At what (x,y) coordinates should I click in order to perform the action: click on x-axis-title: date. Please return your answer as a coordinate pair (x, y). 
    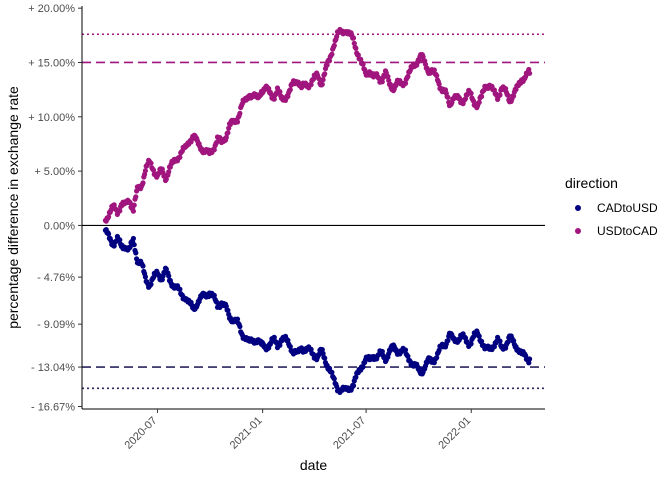
    Looking at the image, I should click on (313, 465).